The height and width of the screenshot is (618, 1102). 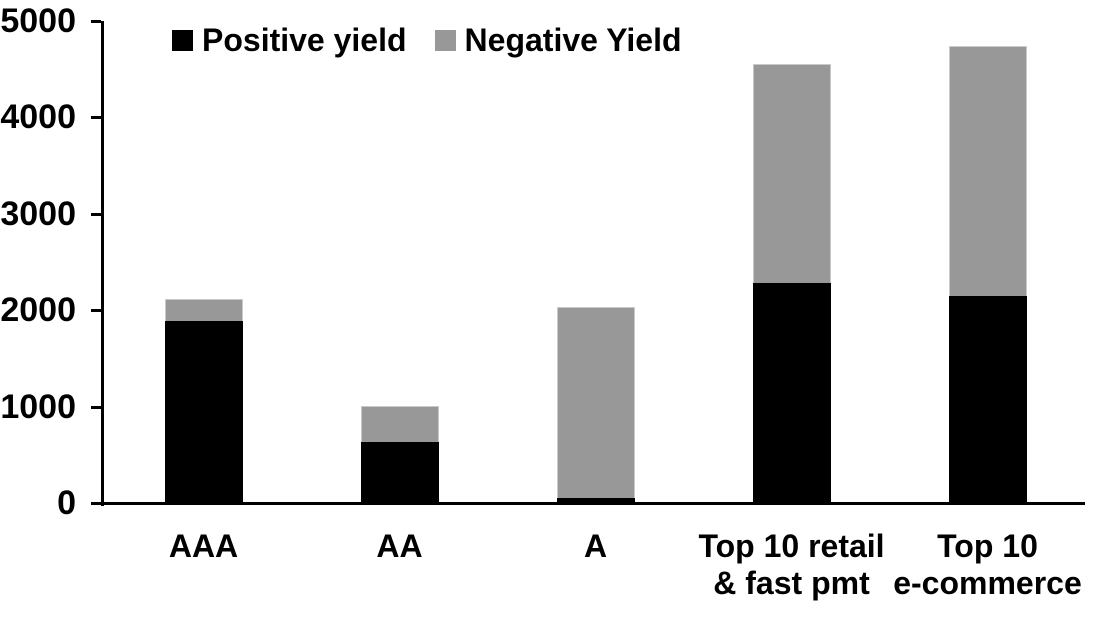 I want to click on y-axis-tick-label: 1000, so click(x=38, y=406).